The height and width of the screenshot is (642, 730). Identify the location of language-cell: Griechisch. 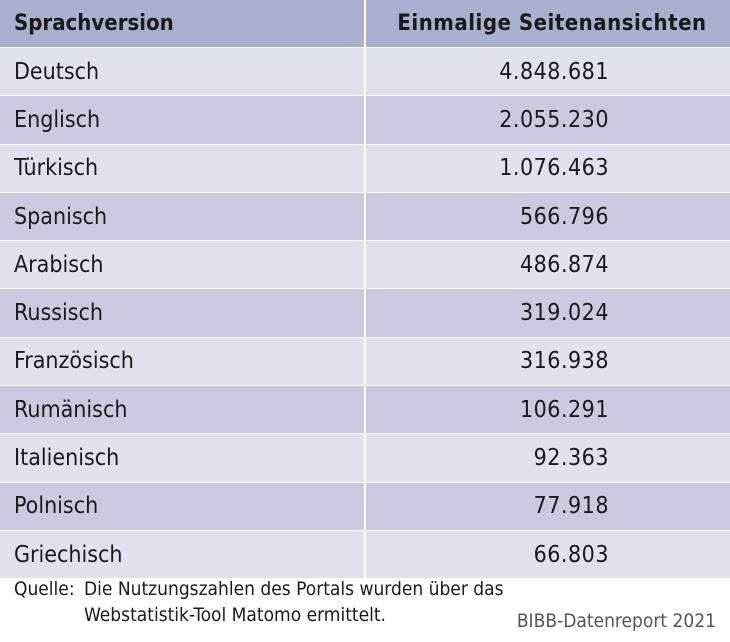
(183, 554).